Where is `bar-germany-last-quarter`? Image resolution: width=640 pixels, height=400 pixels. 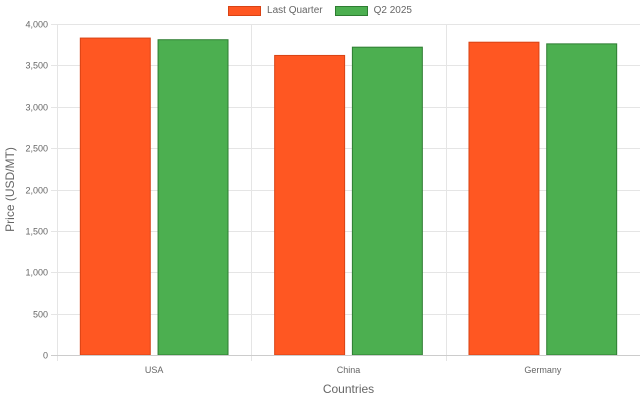
bar-germany-last-quarter is located at coordinates (504, 198).